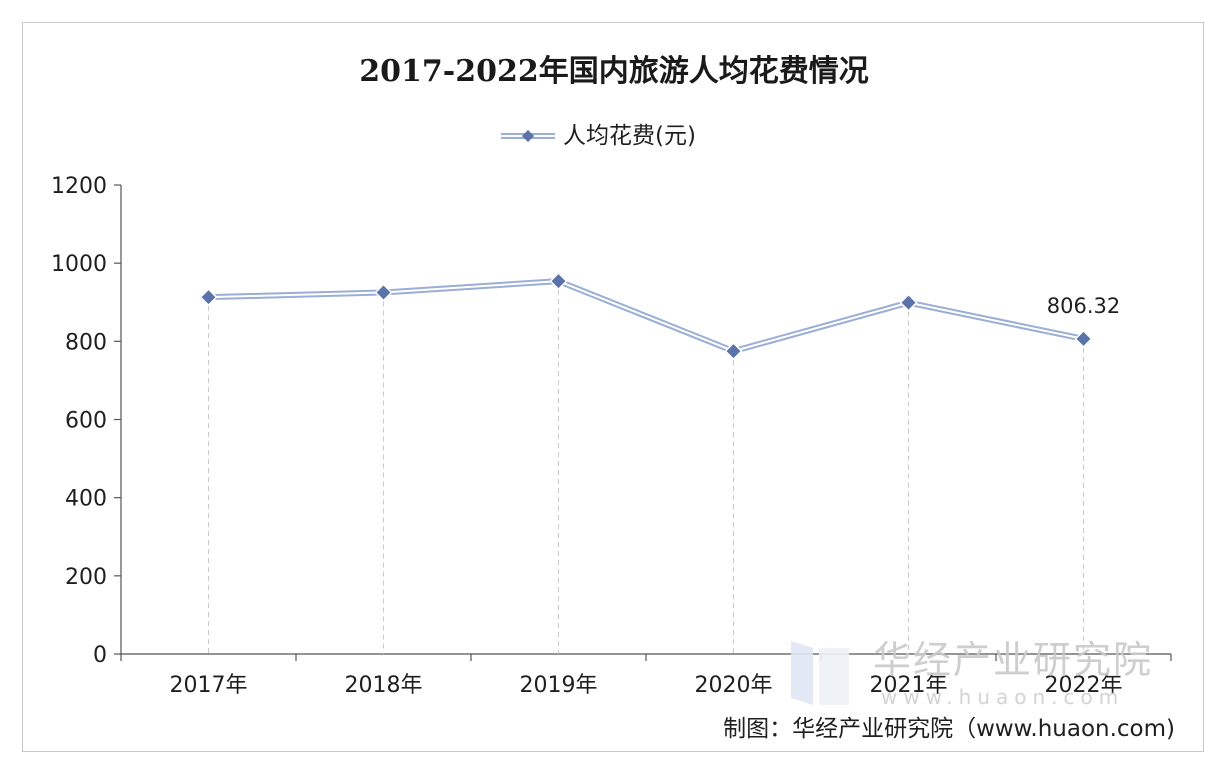 The width and height of the screenshot is (1230, 780). I want to click on y-tick-label: 600, so click(86, 421).